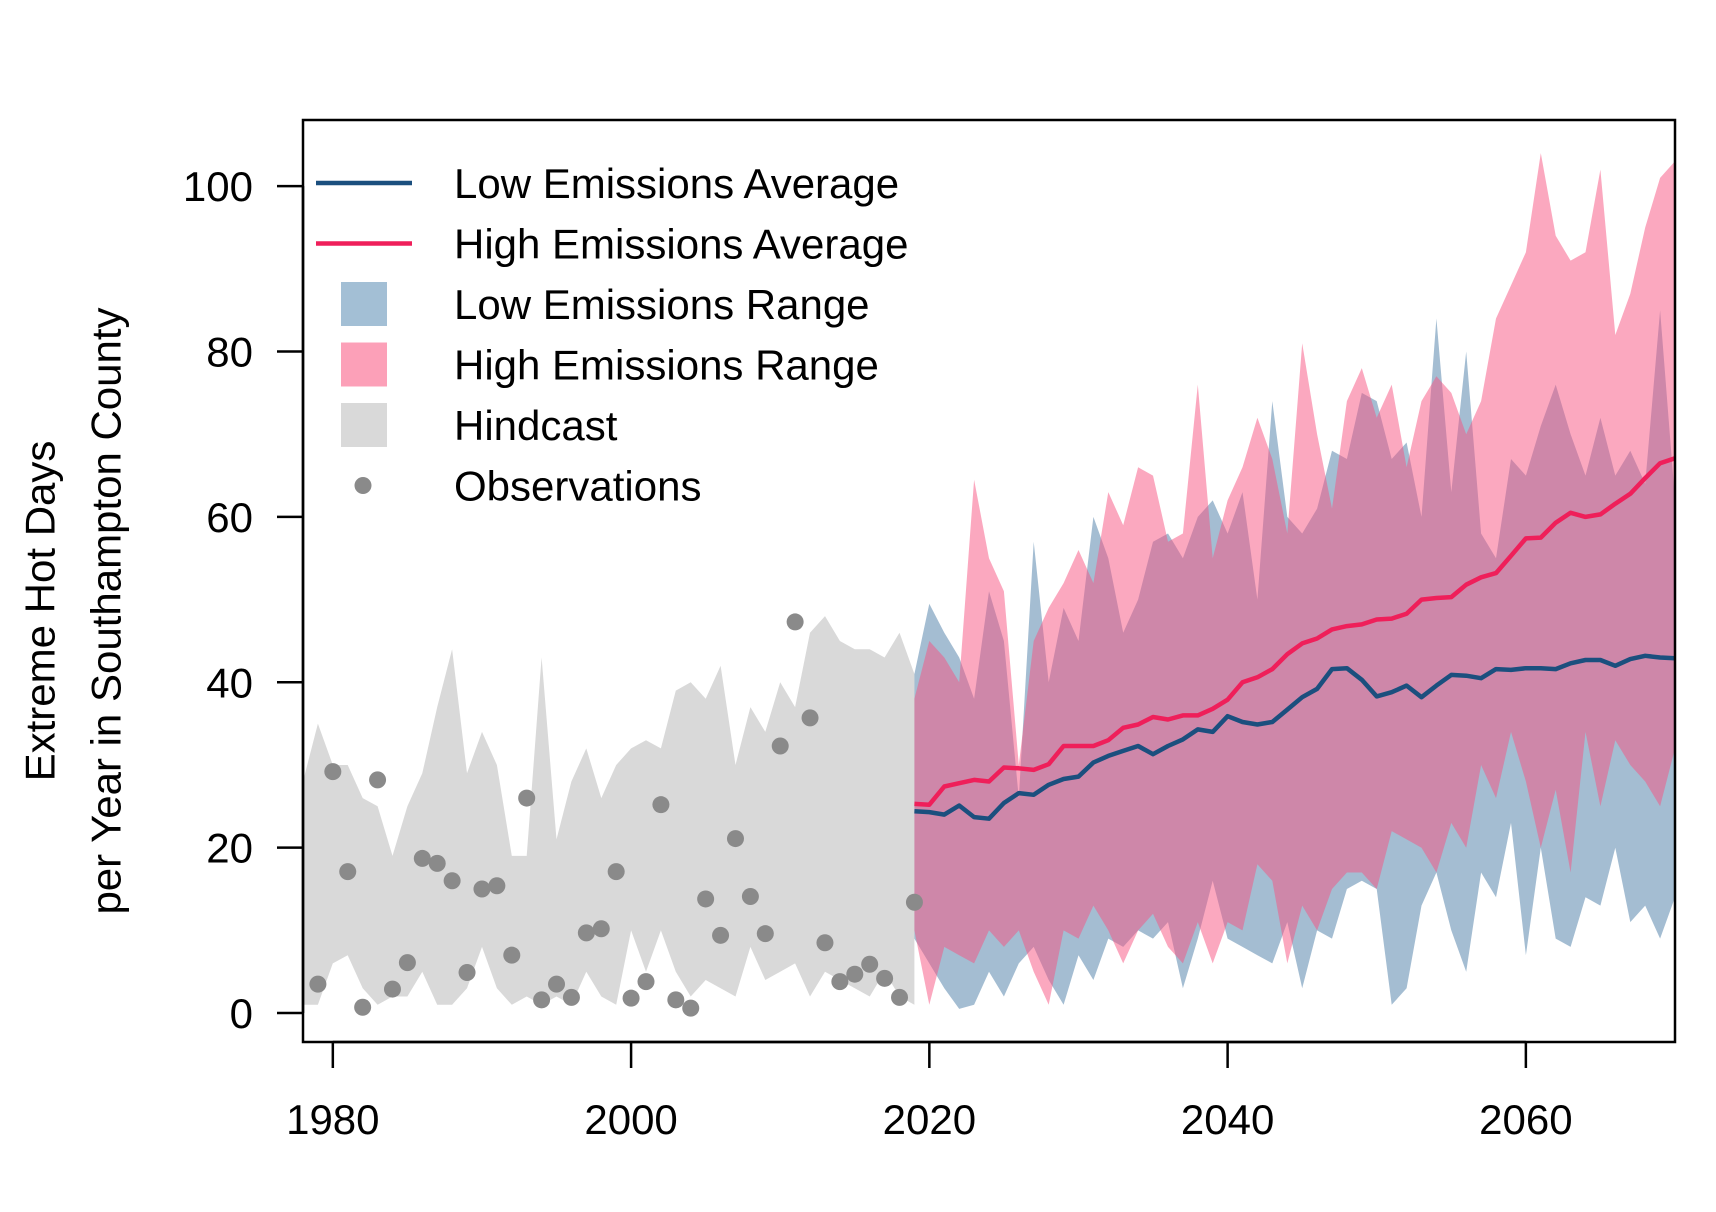 This screenshot has height=1212, width=1716. What do you see at coordinates (229, 682) in the screenshot?
I see `y-tick-label: 40` at bounding box center [229, 682].